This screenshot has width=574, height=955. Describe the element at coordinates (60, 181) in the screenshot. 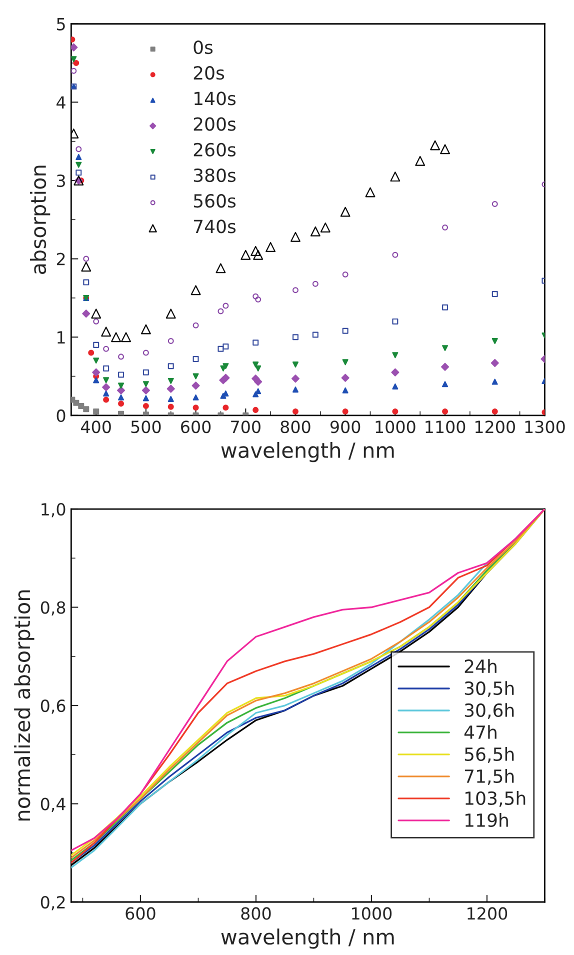

I see `y-tick-label: 3` at that location.